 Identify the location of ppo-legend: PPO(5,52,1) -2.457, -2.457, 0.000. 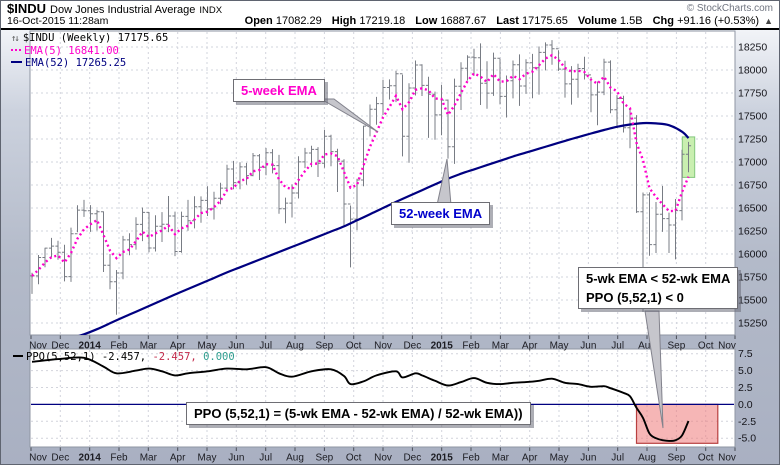
(124, 357).